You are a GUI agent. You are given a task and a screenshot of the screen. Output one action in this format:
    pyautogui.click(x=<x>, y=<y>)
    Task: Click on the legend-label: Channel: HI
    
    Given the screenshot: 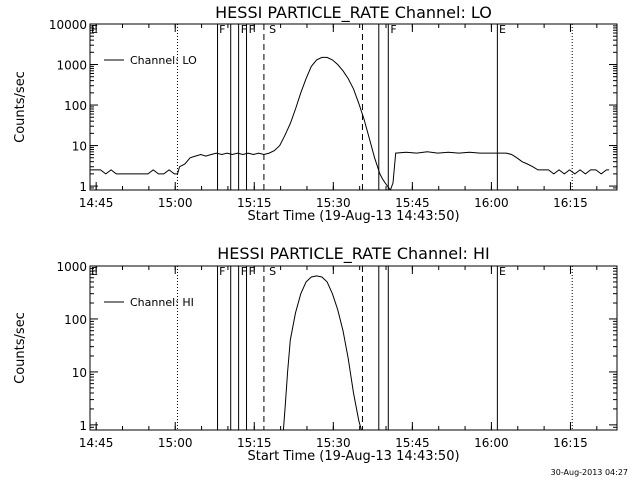 What is the action you would take?
    pyautogui.click(x=162, y=302)
    